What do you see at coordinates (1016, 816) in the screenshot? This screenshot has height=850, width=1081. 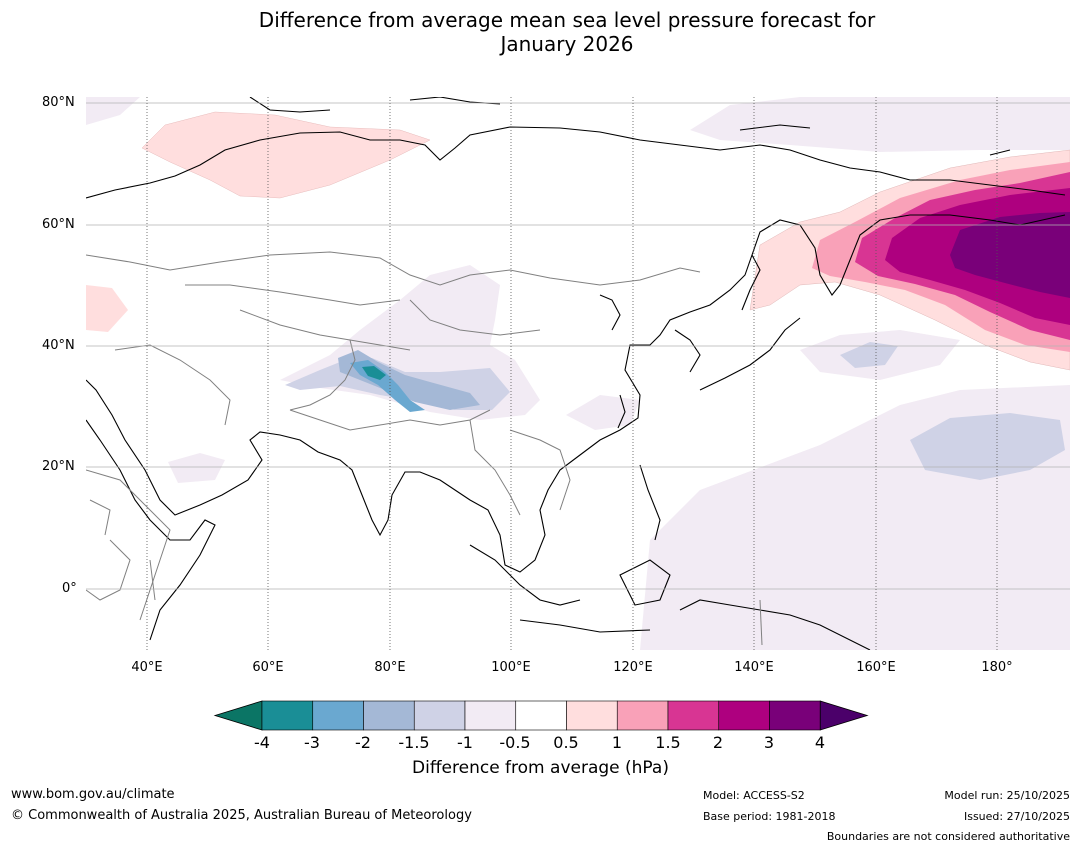 I see `issued-date: Issued: 27/10/2025` at bounding box center [1016, 816].